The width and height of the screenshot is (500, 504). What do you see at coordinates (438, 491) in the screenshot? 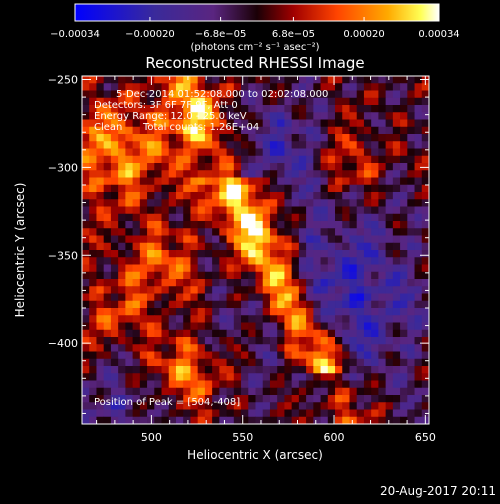
I see `footer-timestamp: 20-Aug-2017 20:11` at bounding box center [438, 491].